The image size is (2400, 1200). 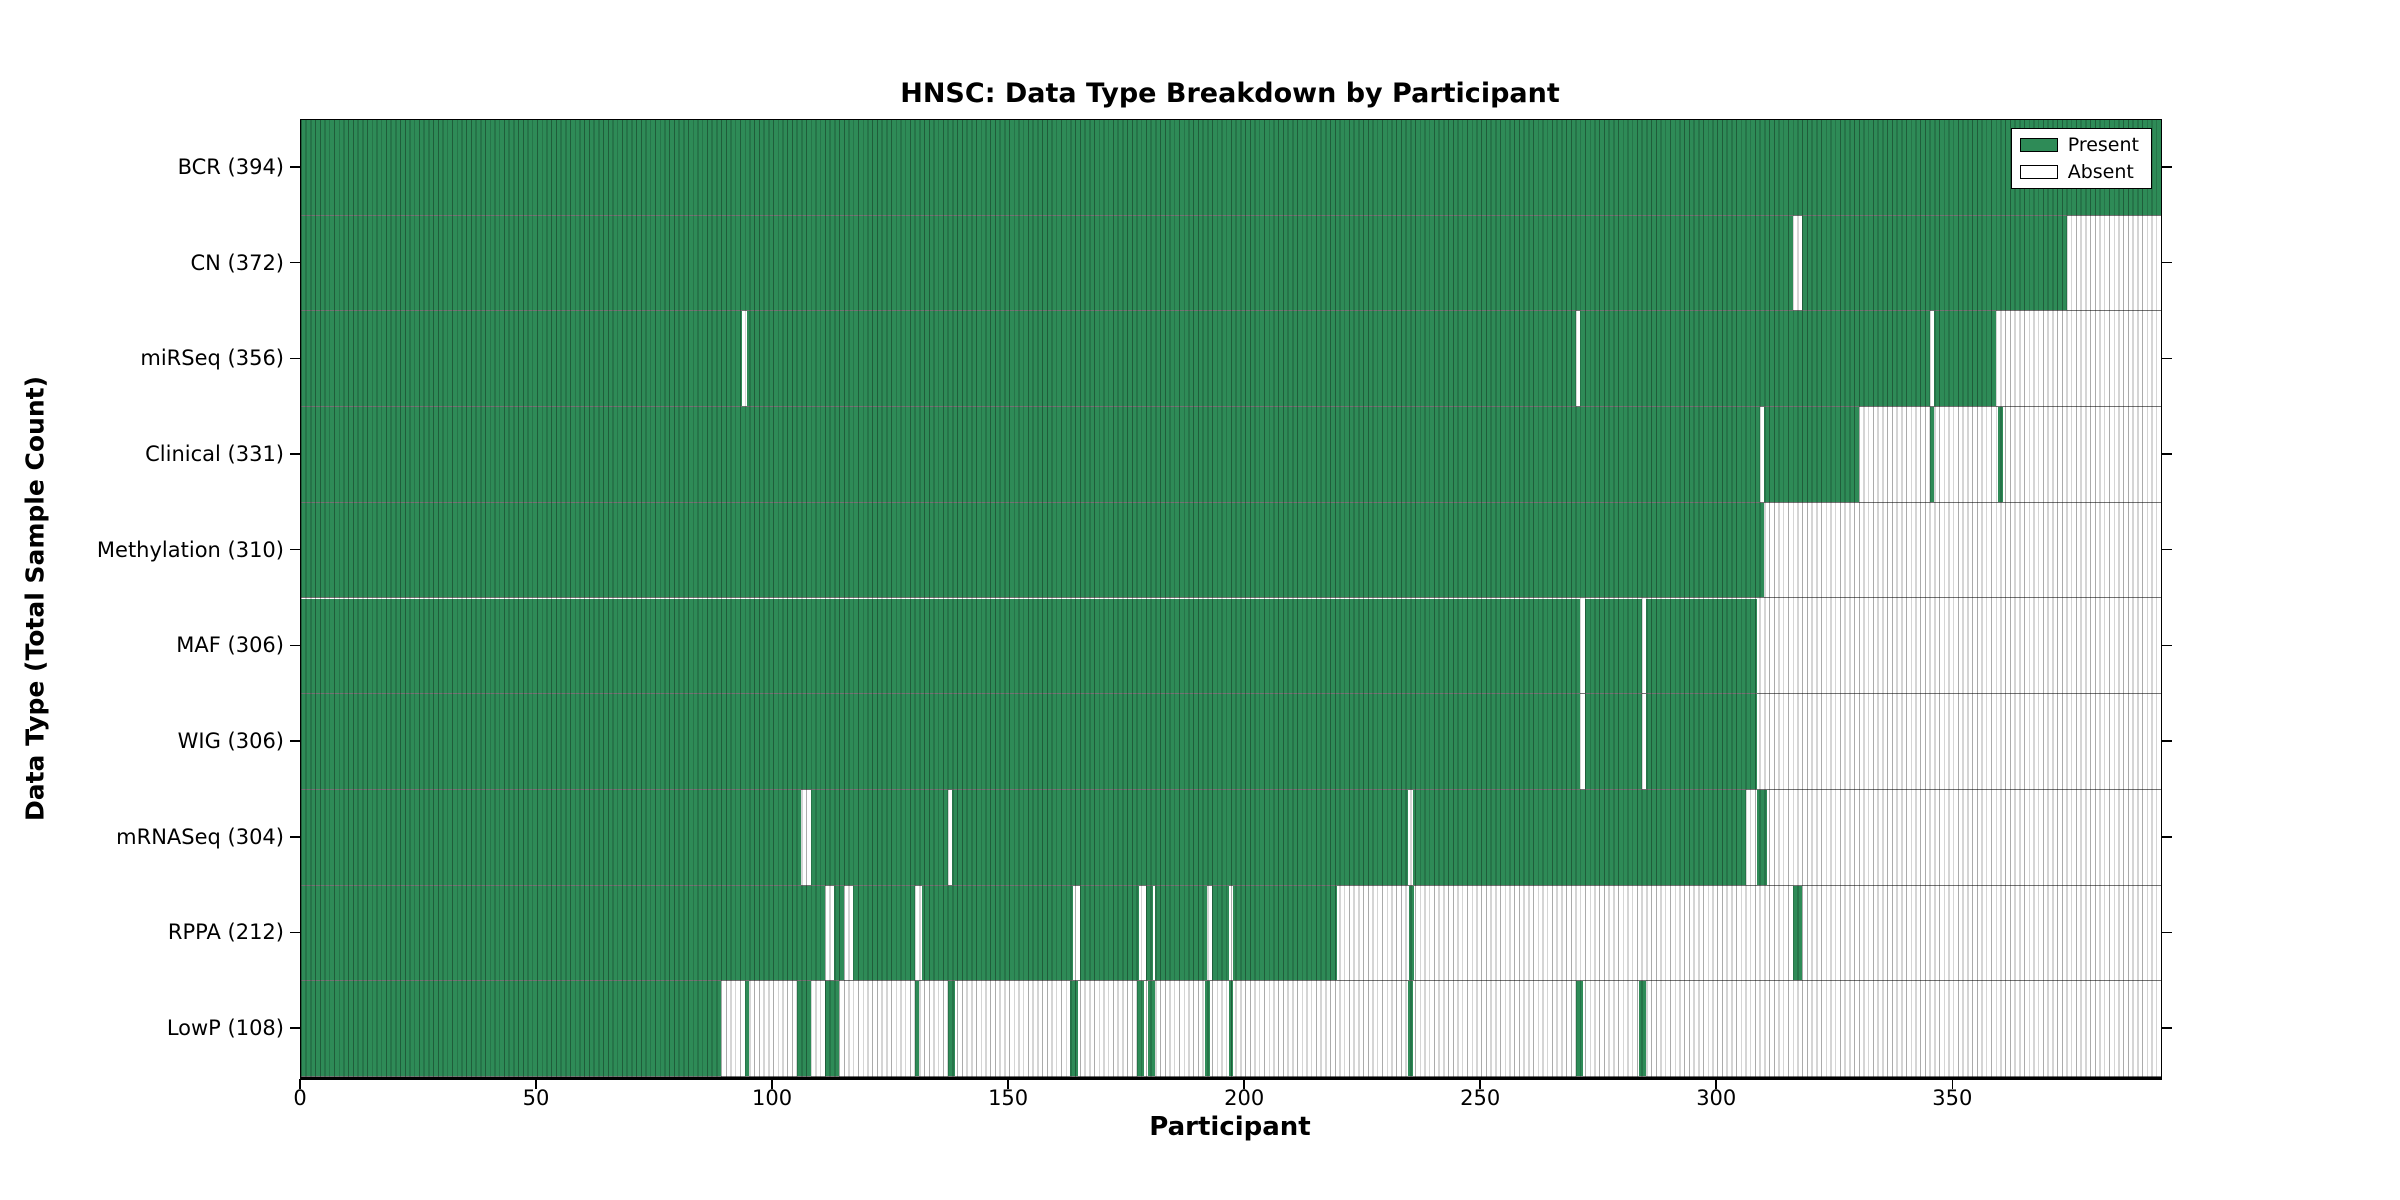 What do you see at coordinates (2038, 172) in the screenshot?
I see `legend-swatch-absent` at bounding box center [2038, 172].